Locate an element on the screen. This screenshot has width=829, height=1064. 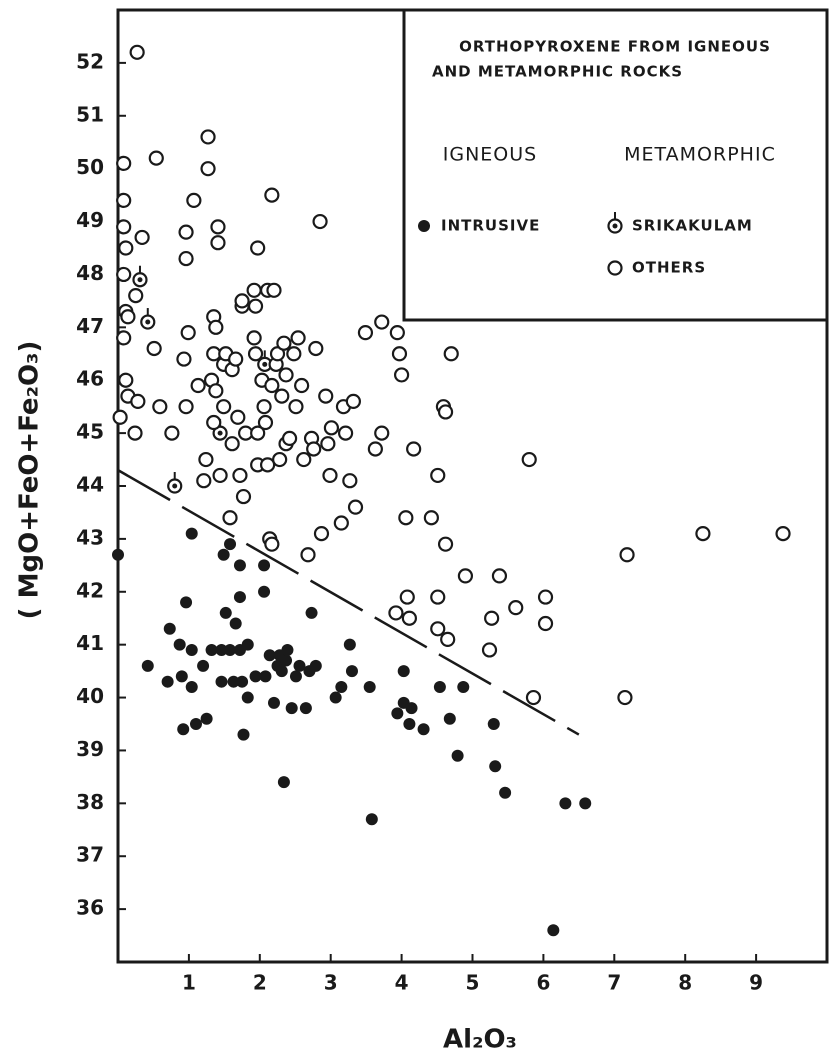
x-tick-label: 1 is located at coordinates (189, 983).